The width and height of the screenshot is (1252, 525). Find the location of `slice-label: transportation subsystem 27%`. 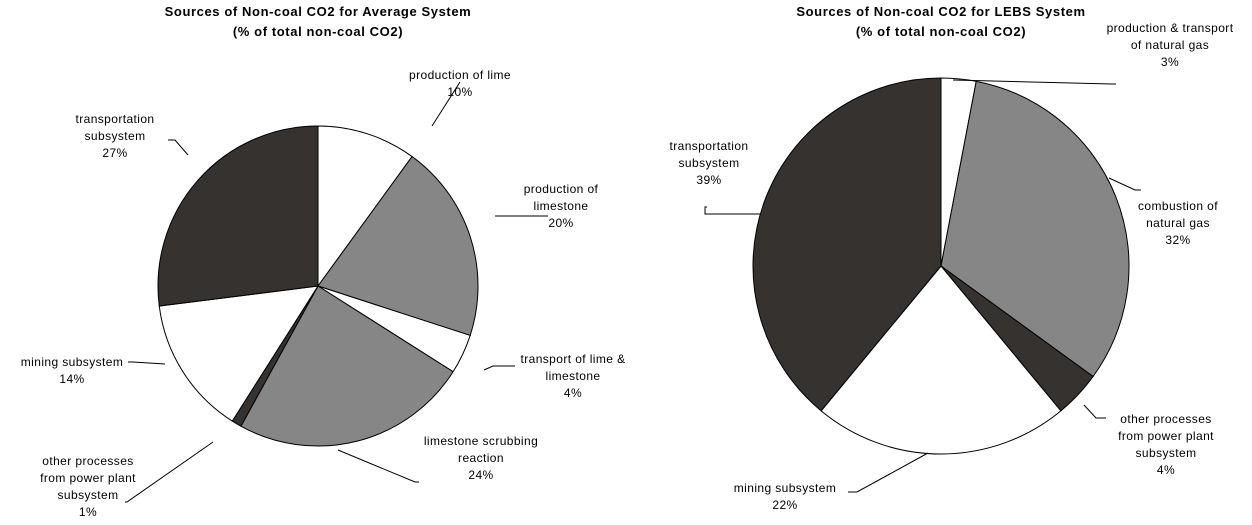

slice-label: transportation subsystem 27% is located at coordinates (115, 136).